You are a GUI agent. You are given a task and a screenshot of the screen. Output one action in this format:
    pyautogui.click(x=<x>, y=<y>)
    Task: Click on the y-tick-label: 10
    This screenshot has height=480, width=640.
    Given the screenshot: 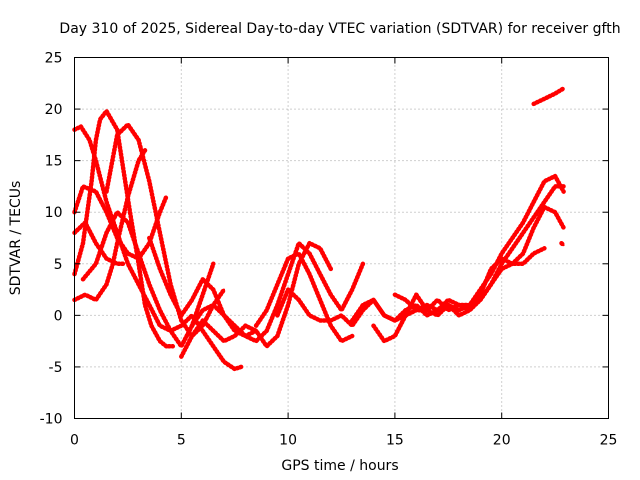 What is the action you would take?
    pyautogui.click(x=54, y=213)
    